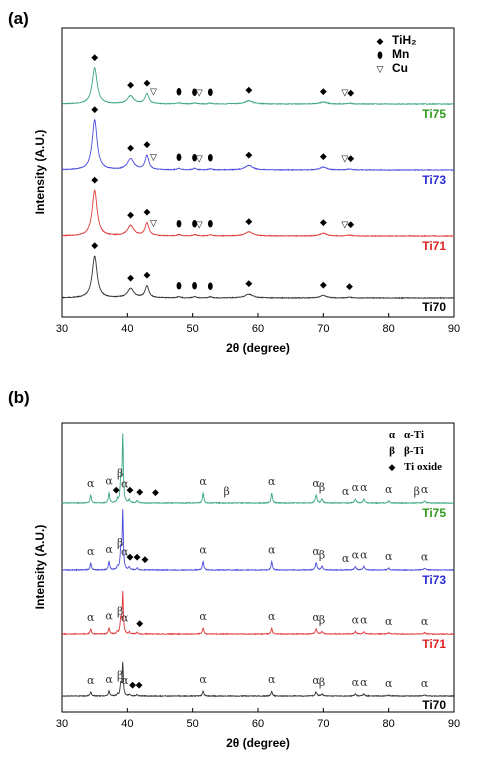 Image resolution: width=482 pixels, height=767 pixels. I want to click on series-ti75: ◆◆ ◆▽ ⬮ ⬮▽ ⬮ ◆ ◆ ▽◆Ti75, so click(258, 87).